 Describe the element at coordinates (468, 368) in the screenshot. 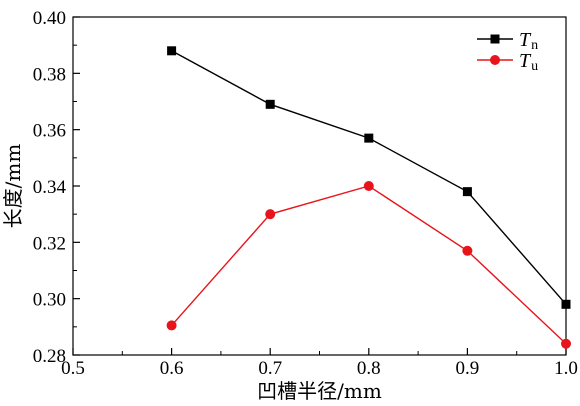

I see `x-tick-label: 0.9` at that location.